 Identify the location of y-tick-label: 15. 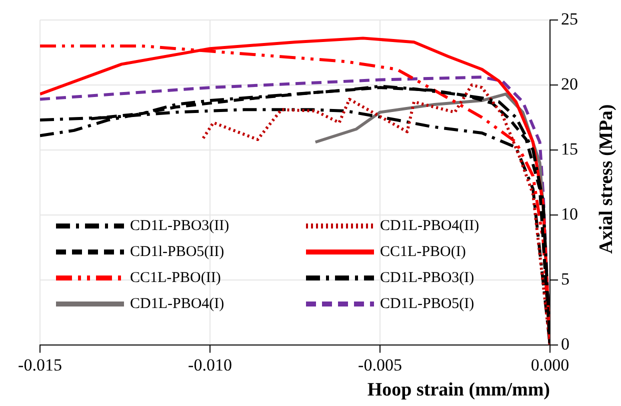
(569, 148).